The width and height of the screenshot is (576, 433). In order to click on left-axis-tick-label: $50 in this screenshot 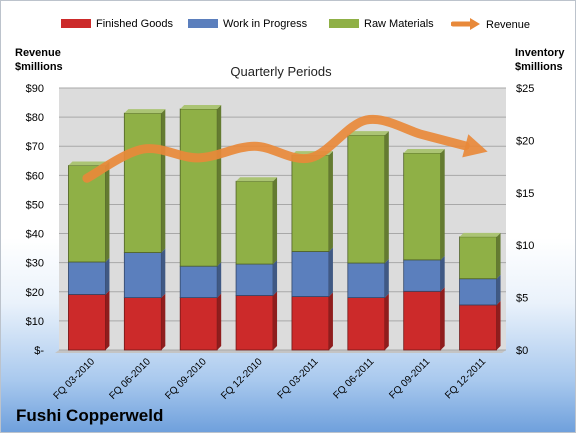, I will do `click(35, 205)`.